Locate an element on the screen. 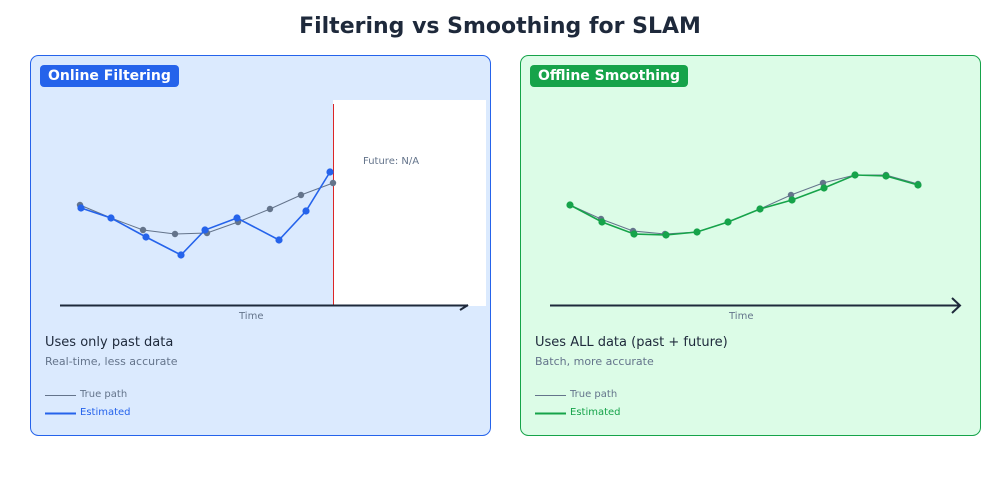 The image size is (1000, 500). filtering-badge: Online Filtering is located at coordinates (109, 76).